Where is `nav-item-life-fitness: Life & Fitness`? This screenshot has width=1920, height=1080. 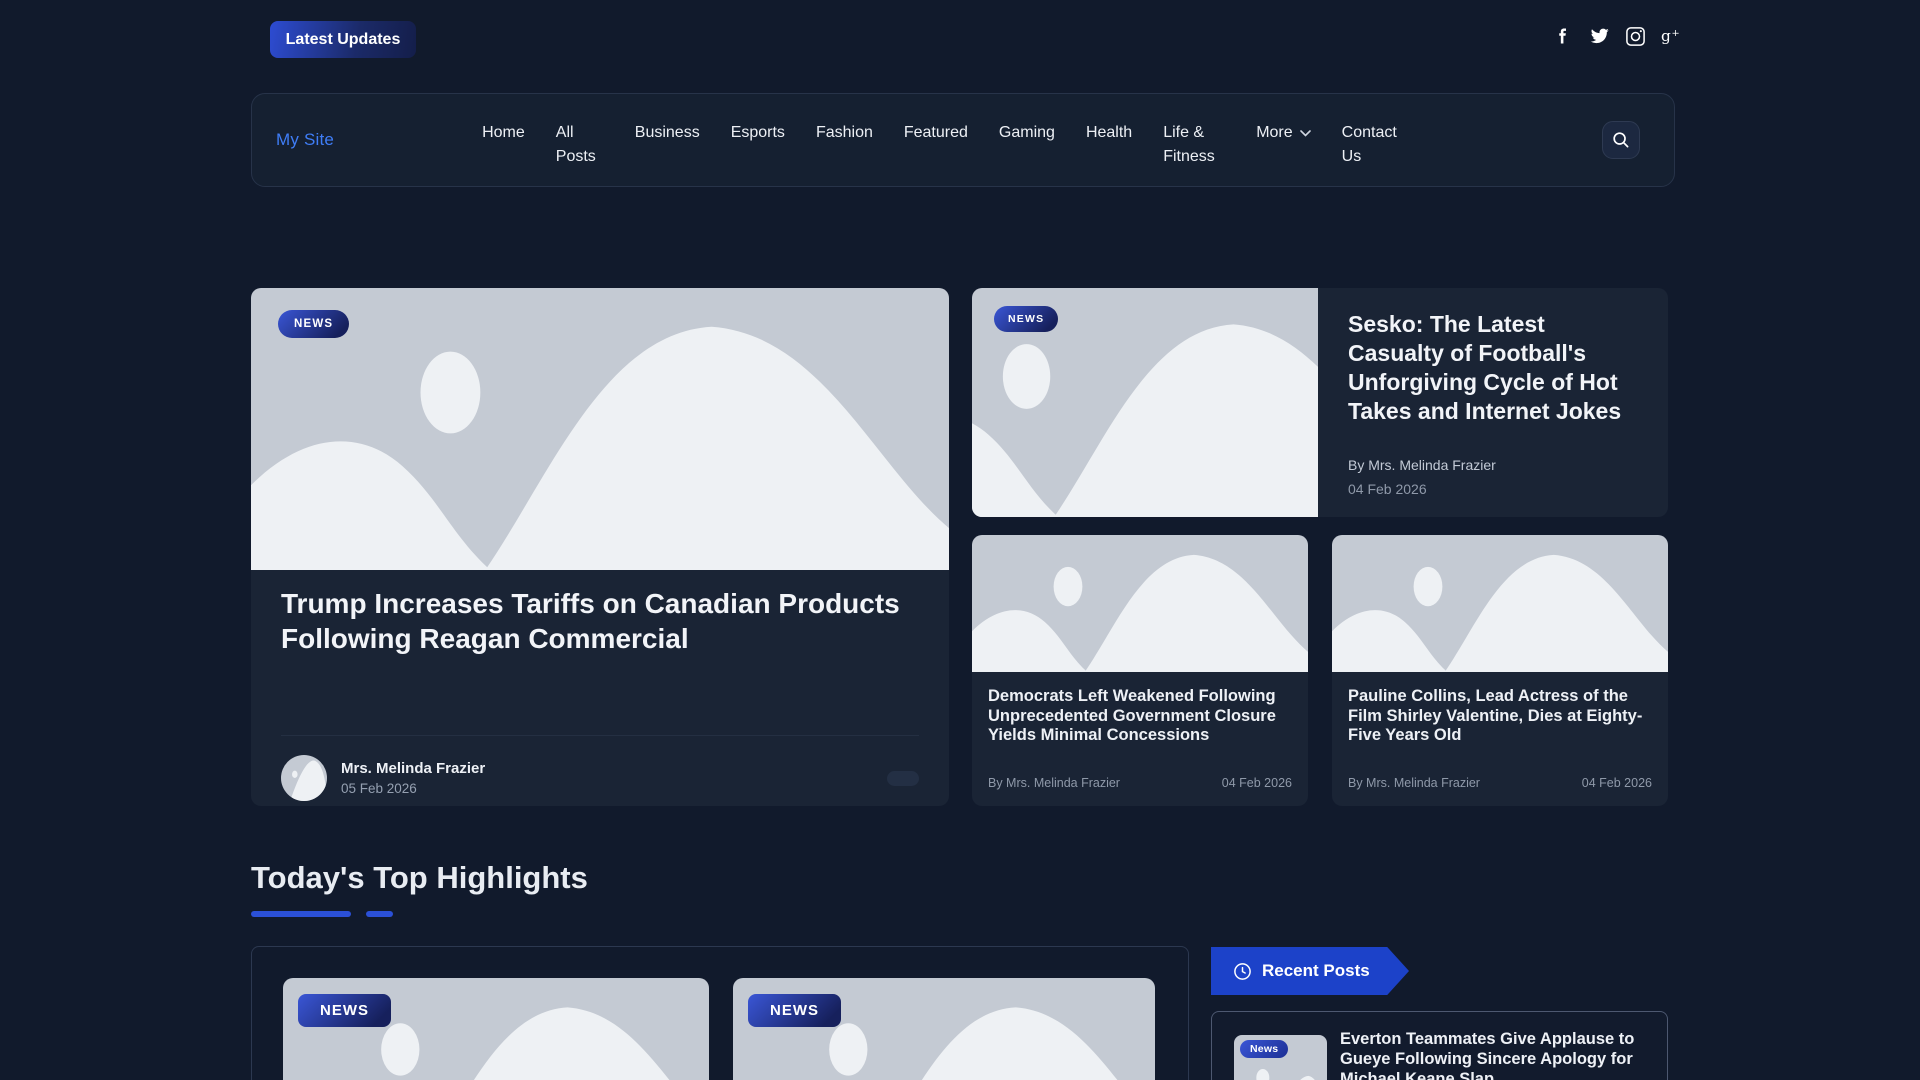 nav-item-life-fitness: Life & Fitness is located at coordinates (1194, 145).